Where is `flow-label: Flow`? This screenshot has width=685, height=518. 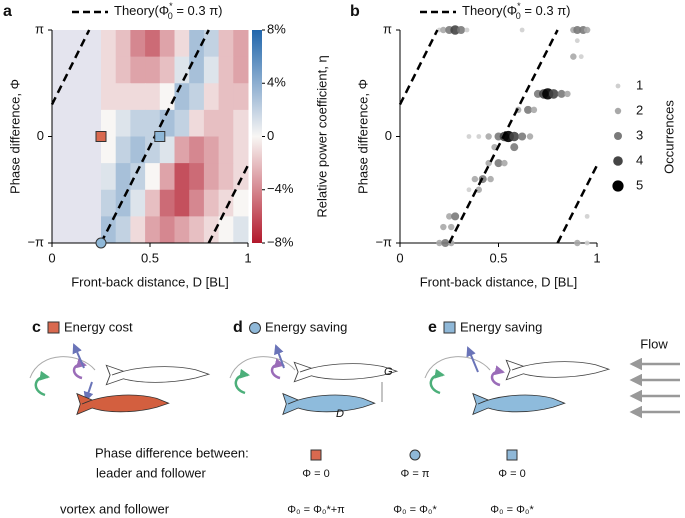 flow-label: Flow is located at coordinates (654, 343).